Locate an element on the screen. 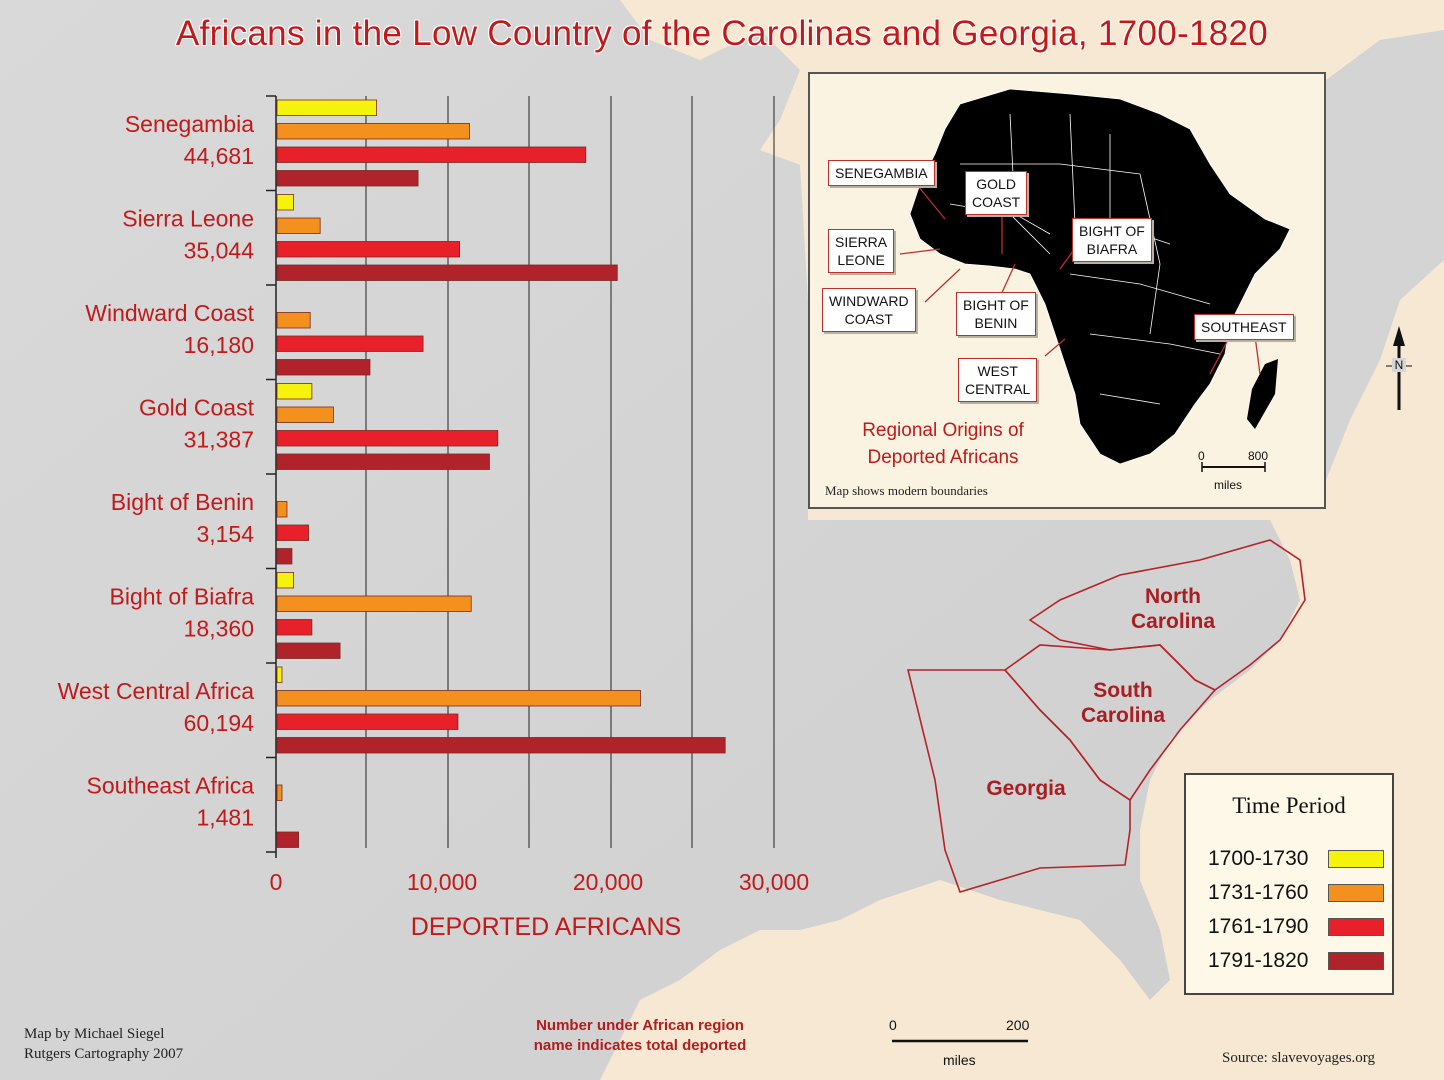 The image size is (1444, 1080). callout-sierra-leone-line2: LEONE is located at coordinates (861, 260).